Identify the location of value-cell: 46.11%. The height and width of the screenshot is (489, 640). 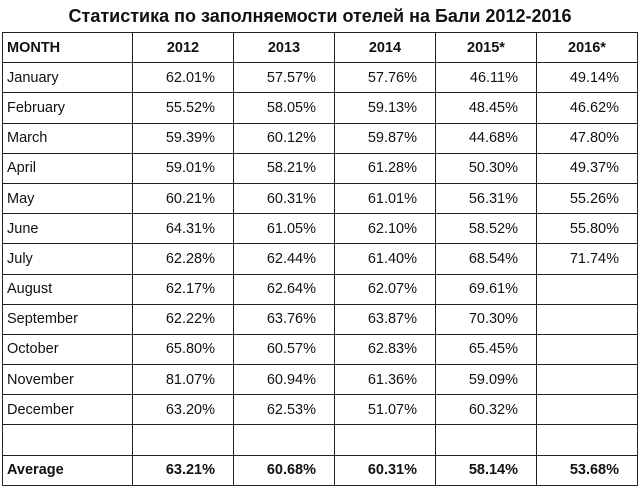
(486, 78).